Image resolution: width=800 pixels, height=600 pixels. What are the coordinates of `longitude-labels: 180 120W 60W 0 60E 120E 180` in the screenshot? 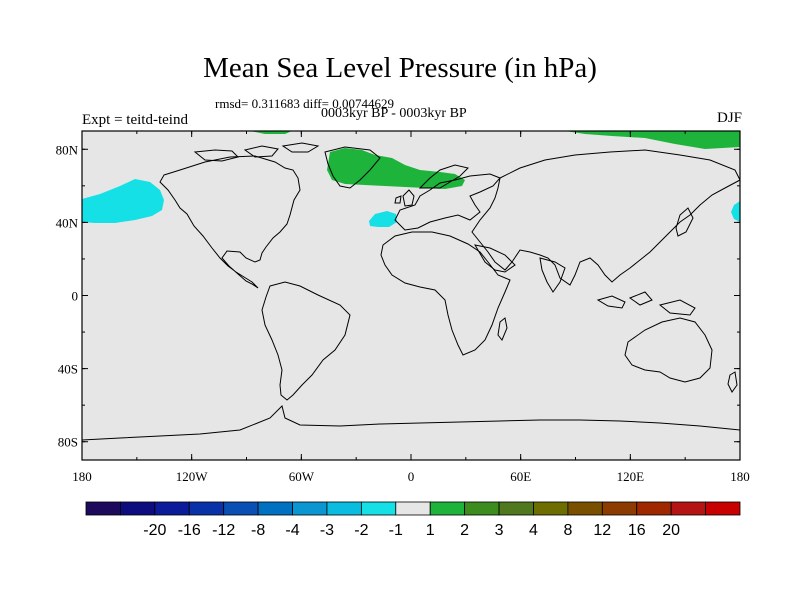 It's located at (411, 476).